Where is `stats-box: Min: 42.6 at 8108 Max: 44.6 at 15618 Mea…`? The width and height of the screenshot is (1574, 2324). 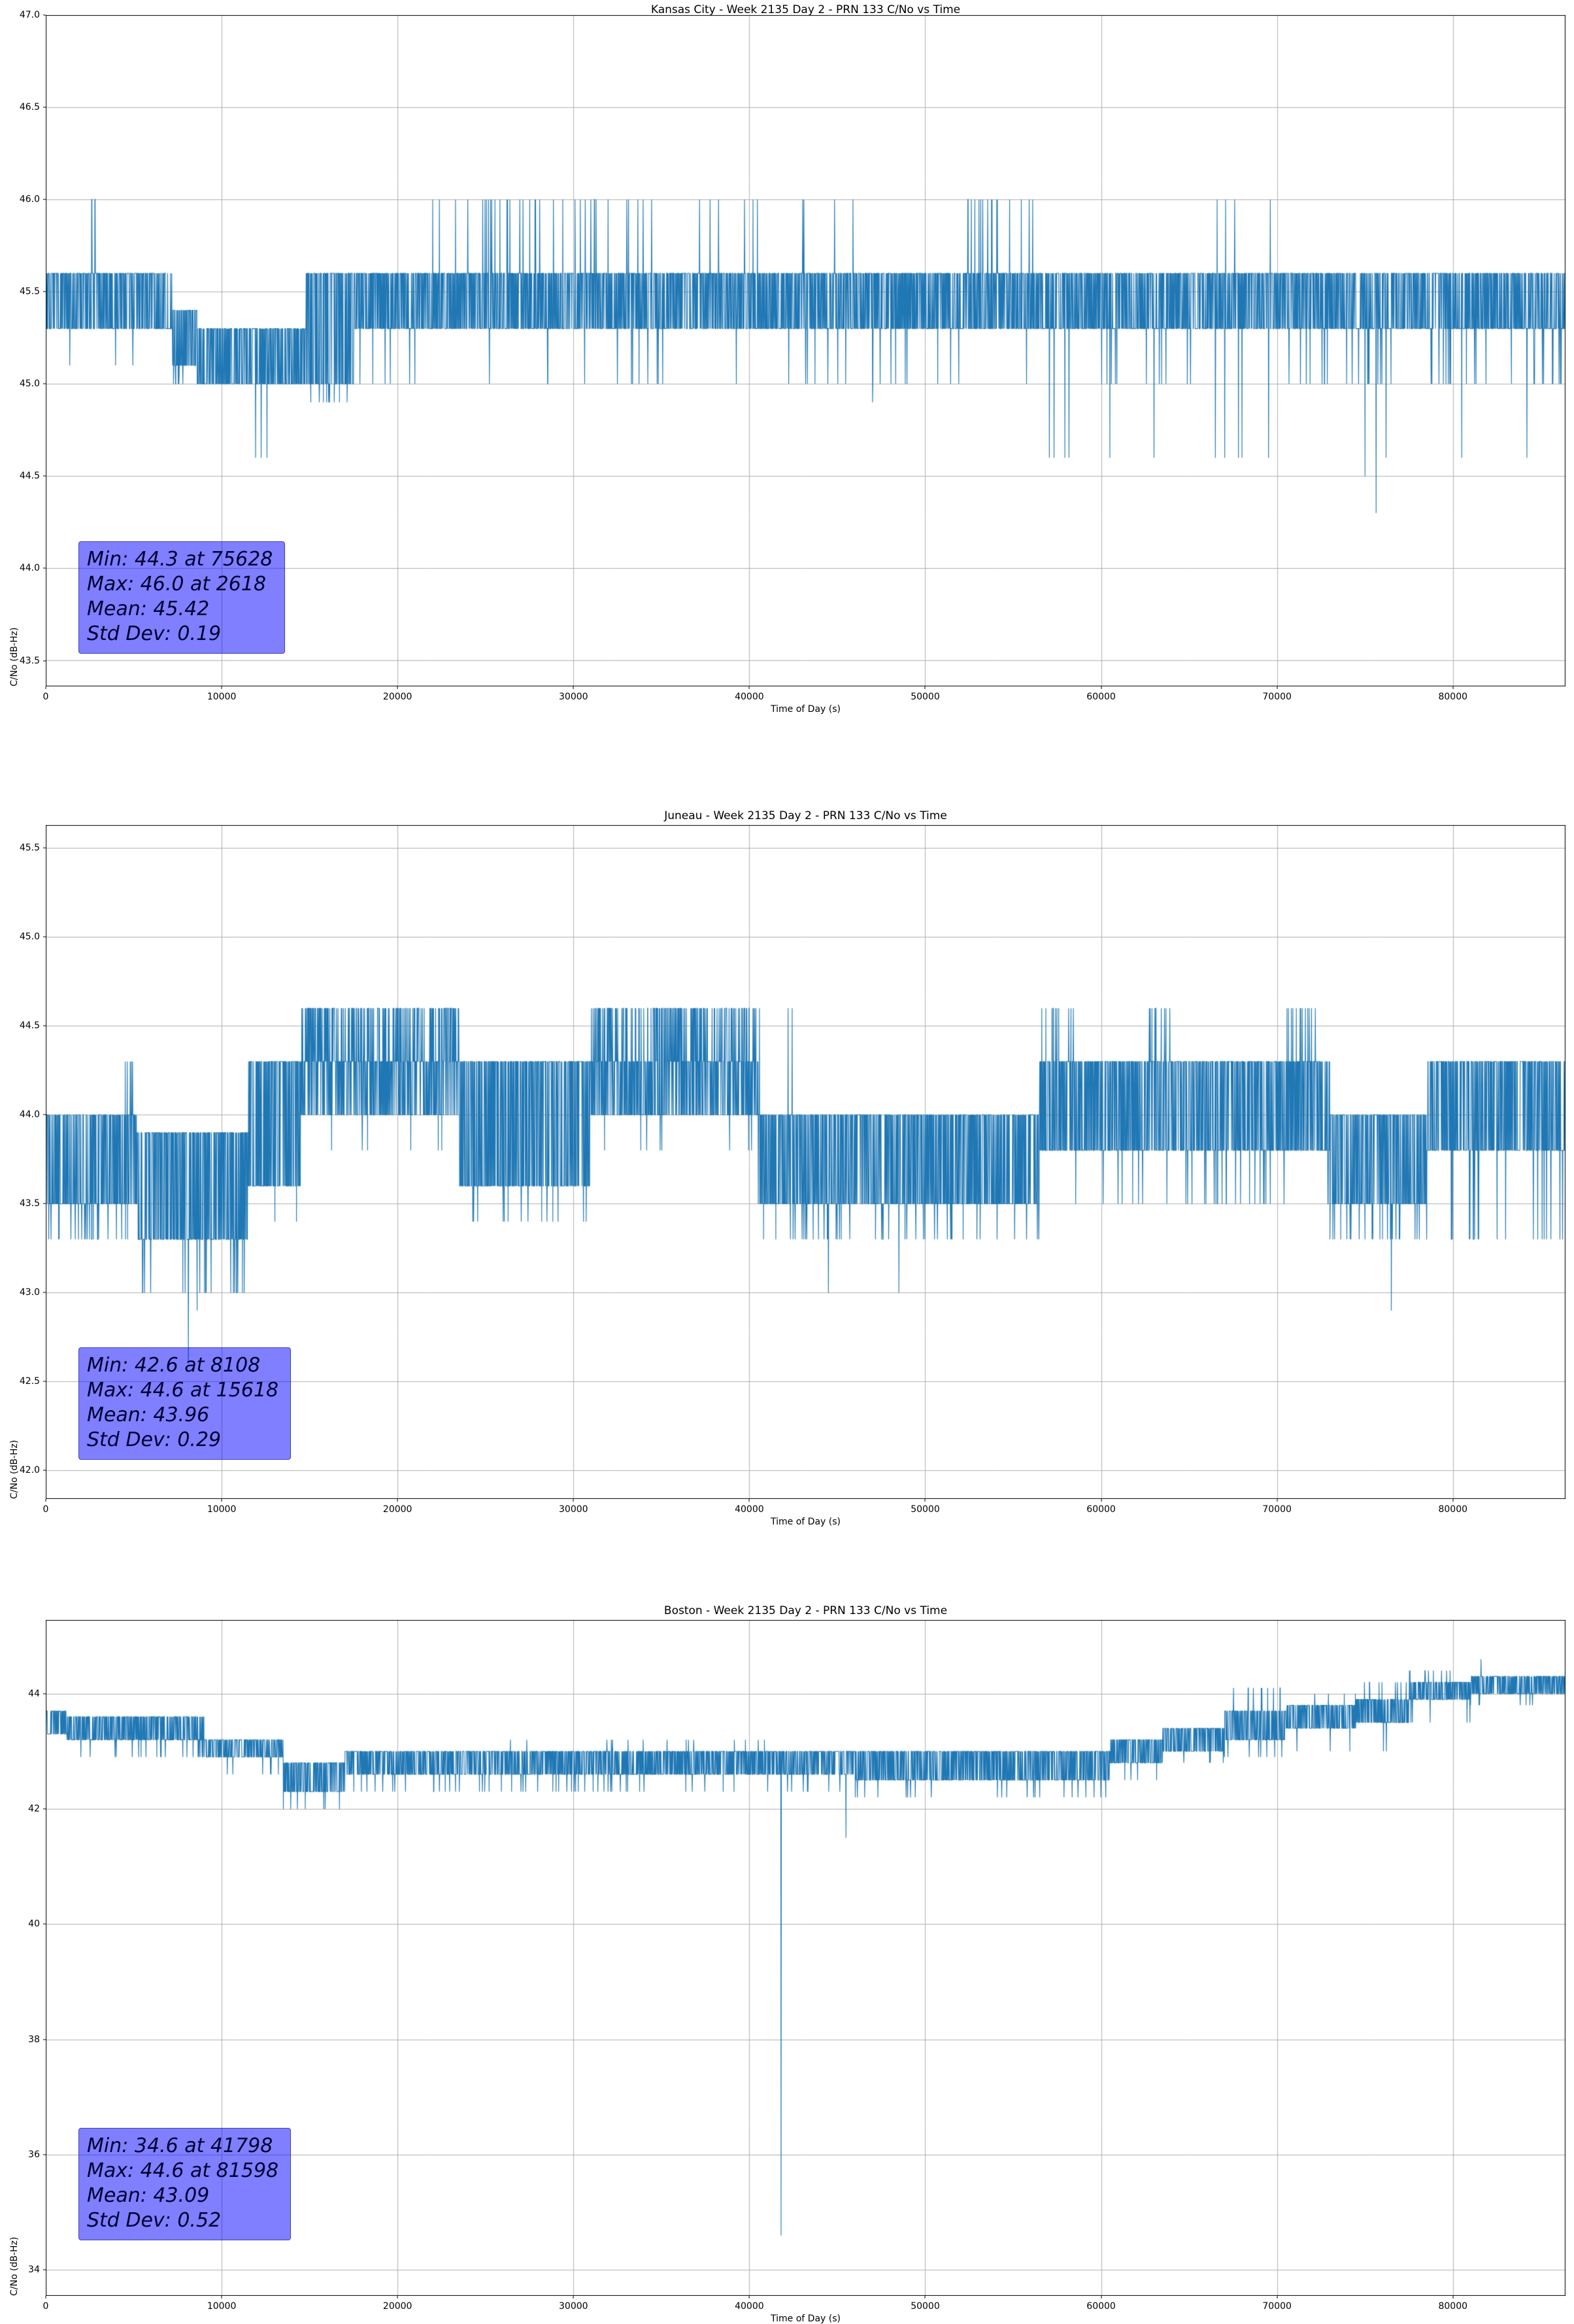
stats-box: Min: 42.6 at 8108 Max: 44.6 at 15618 Mea… is located at coordinates (185, 1403).